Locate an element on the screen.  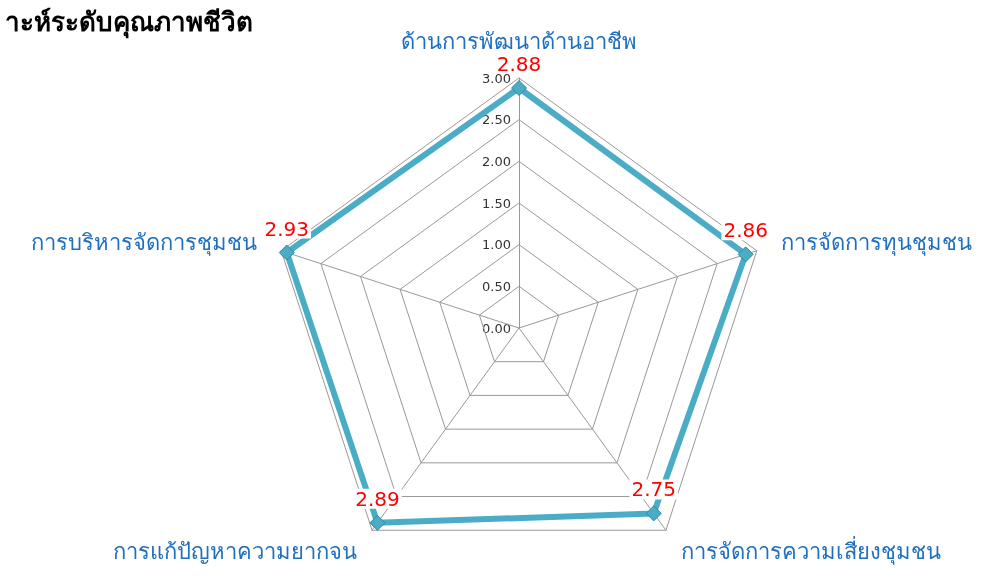
data-label: 2.89 is located at coordinates (377, 498).